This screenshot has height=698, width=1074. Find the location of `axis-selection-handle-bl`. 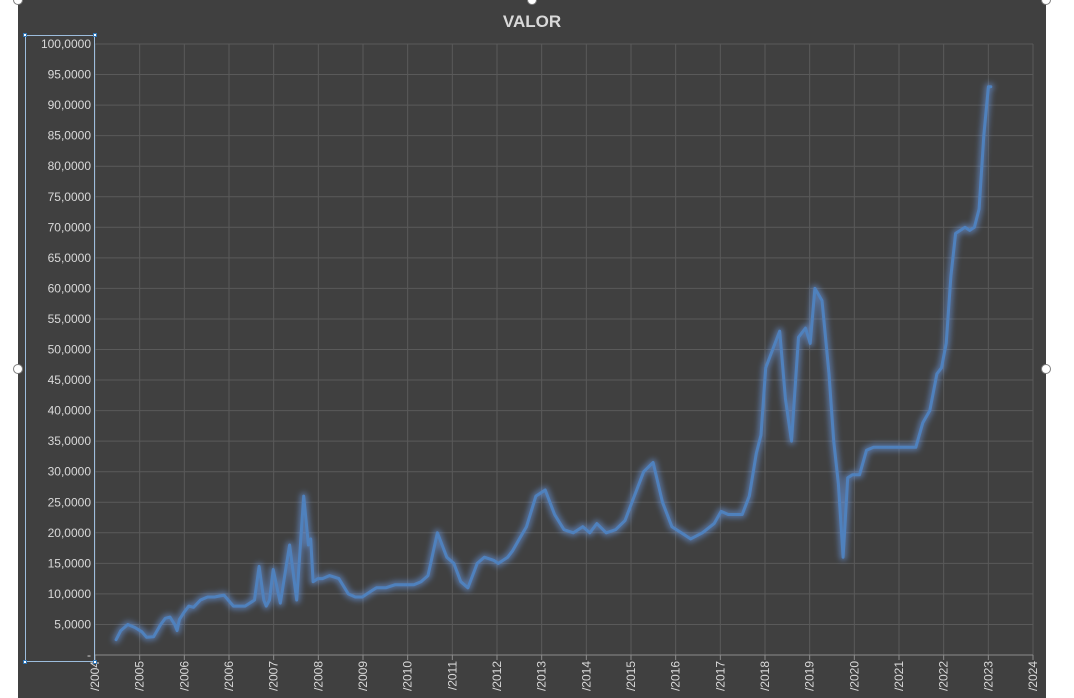

axis-selection-handle-bl is located at coordinates (25, 662).